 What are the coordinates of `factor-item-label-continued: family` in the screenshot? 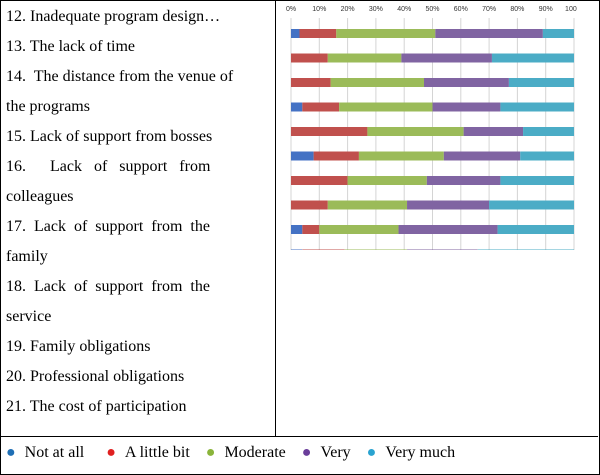 It's located at (27, 256).